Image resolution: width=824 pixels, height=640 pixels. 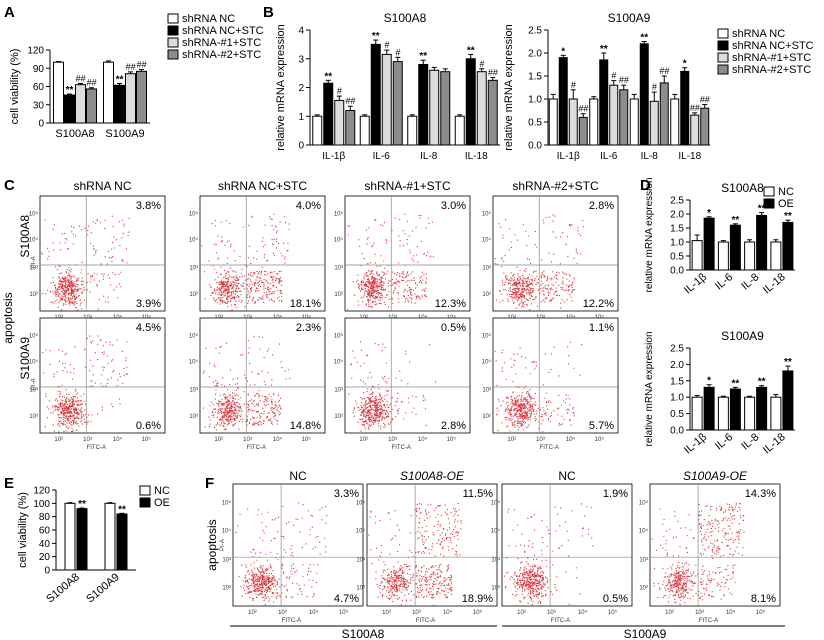 I want to click on y-tick-label: 0.5, so click(x=535, y=123).